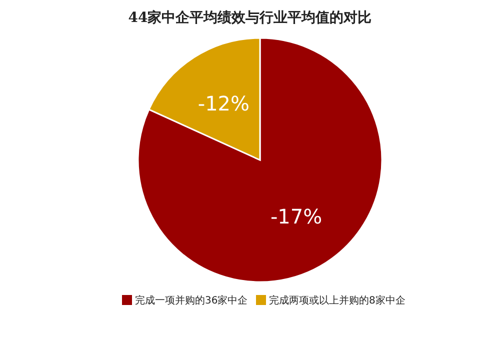  Describe the element at coordinates (191, 300) in the screenshot. I see `legend-label: 完成一项并购的36家中企` at that location.